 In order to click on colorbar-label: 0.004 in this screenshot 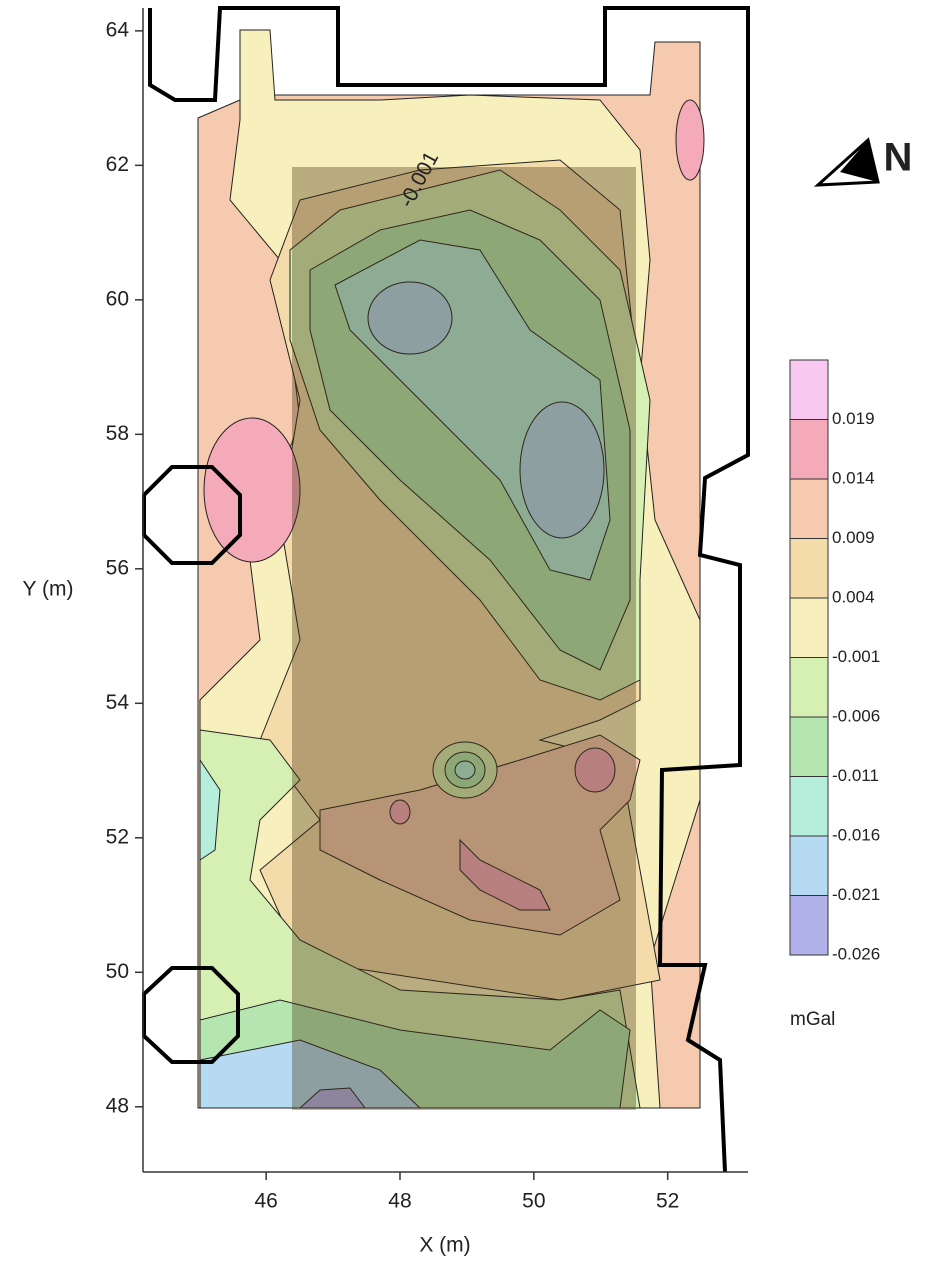, I will do `click(853, 596)`.